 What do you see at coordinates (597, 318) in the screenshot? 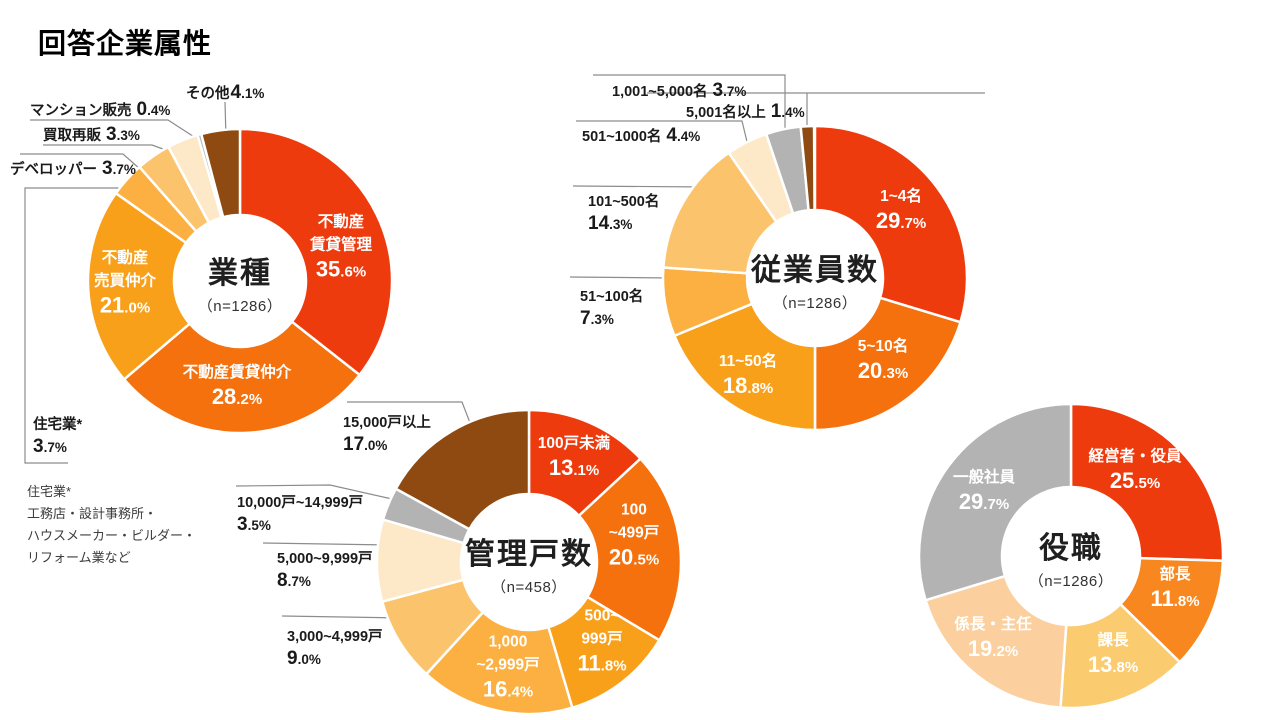
I see `slice-percent: 7.3%` at bounding box center [597, 318].